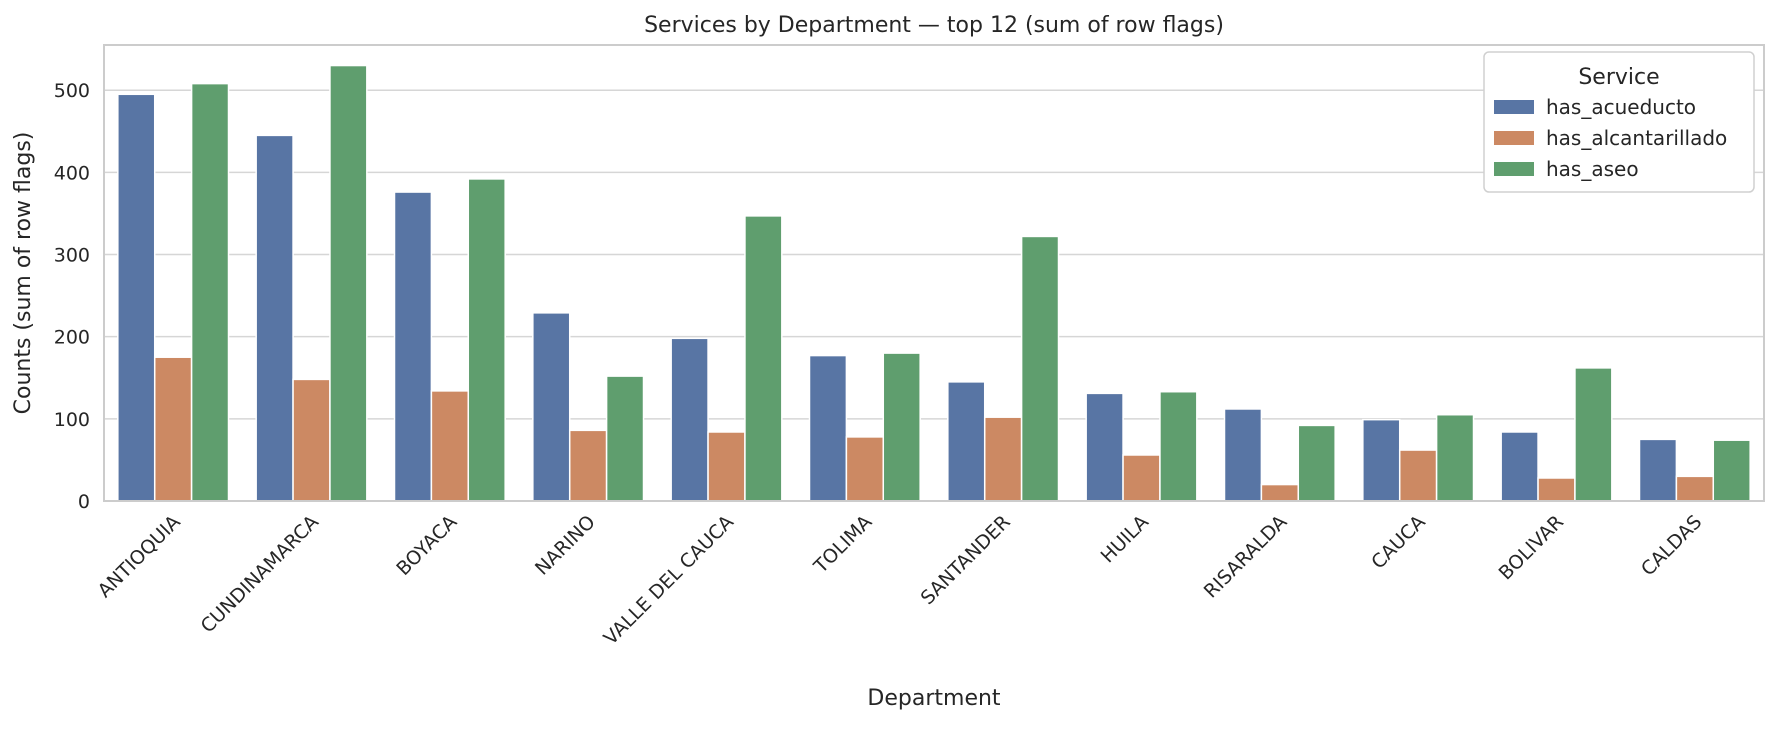 The image size is (1776, 730). What do you see at coordinates (173, 429) in the screenshot?
I see `bar-has_alcantarillado-antioquia` at bounding box center [173, 429].